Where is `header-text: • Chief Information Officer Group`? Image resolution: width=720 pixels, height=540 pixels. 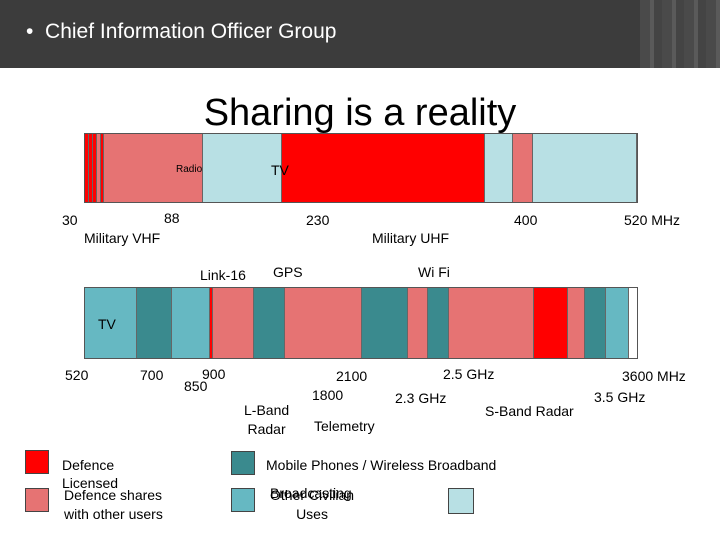
header-text: • Chief Information Officer Group is located at coordinates (181, 32).